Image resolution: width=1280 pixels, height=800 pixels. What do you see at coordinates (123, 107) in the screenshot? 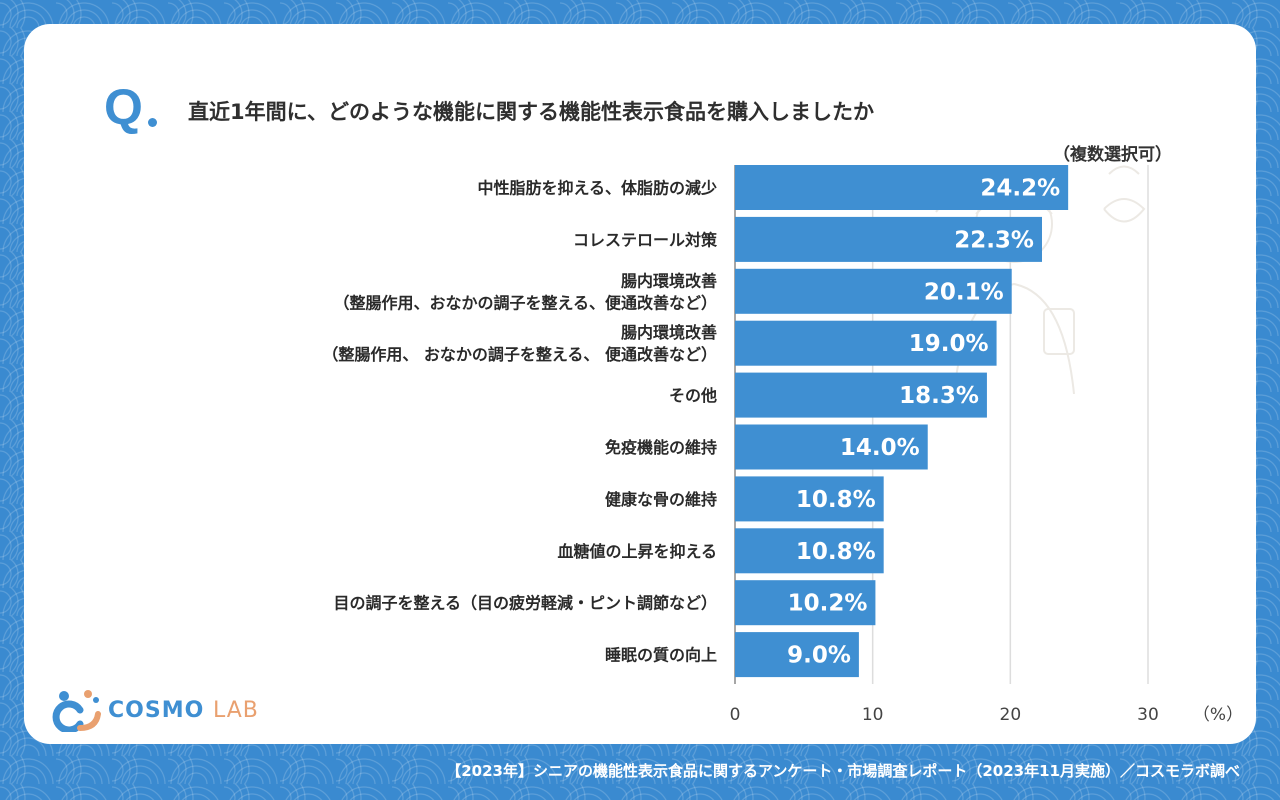
I see `question-marker: Q` at bounding box center [123, 107].